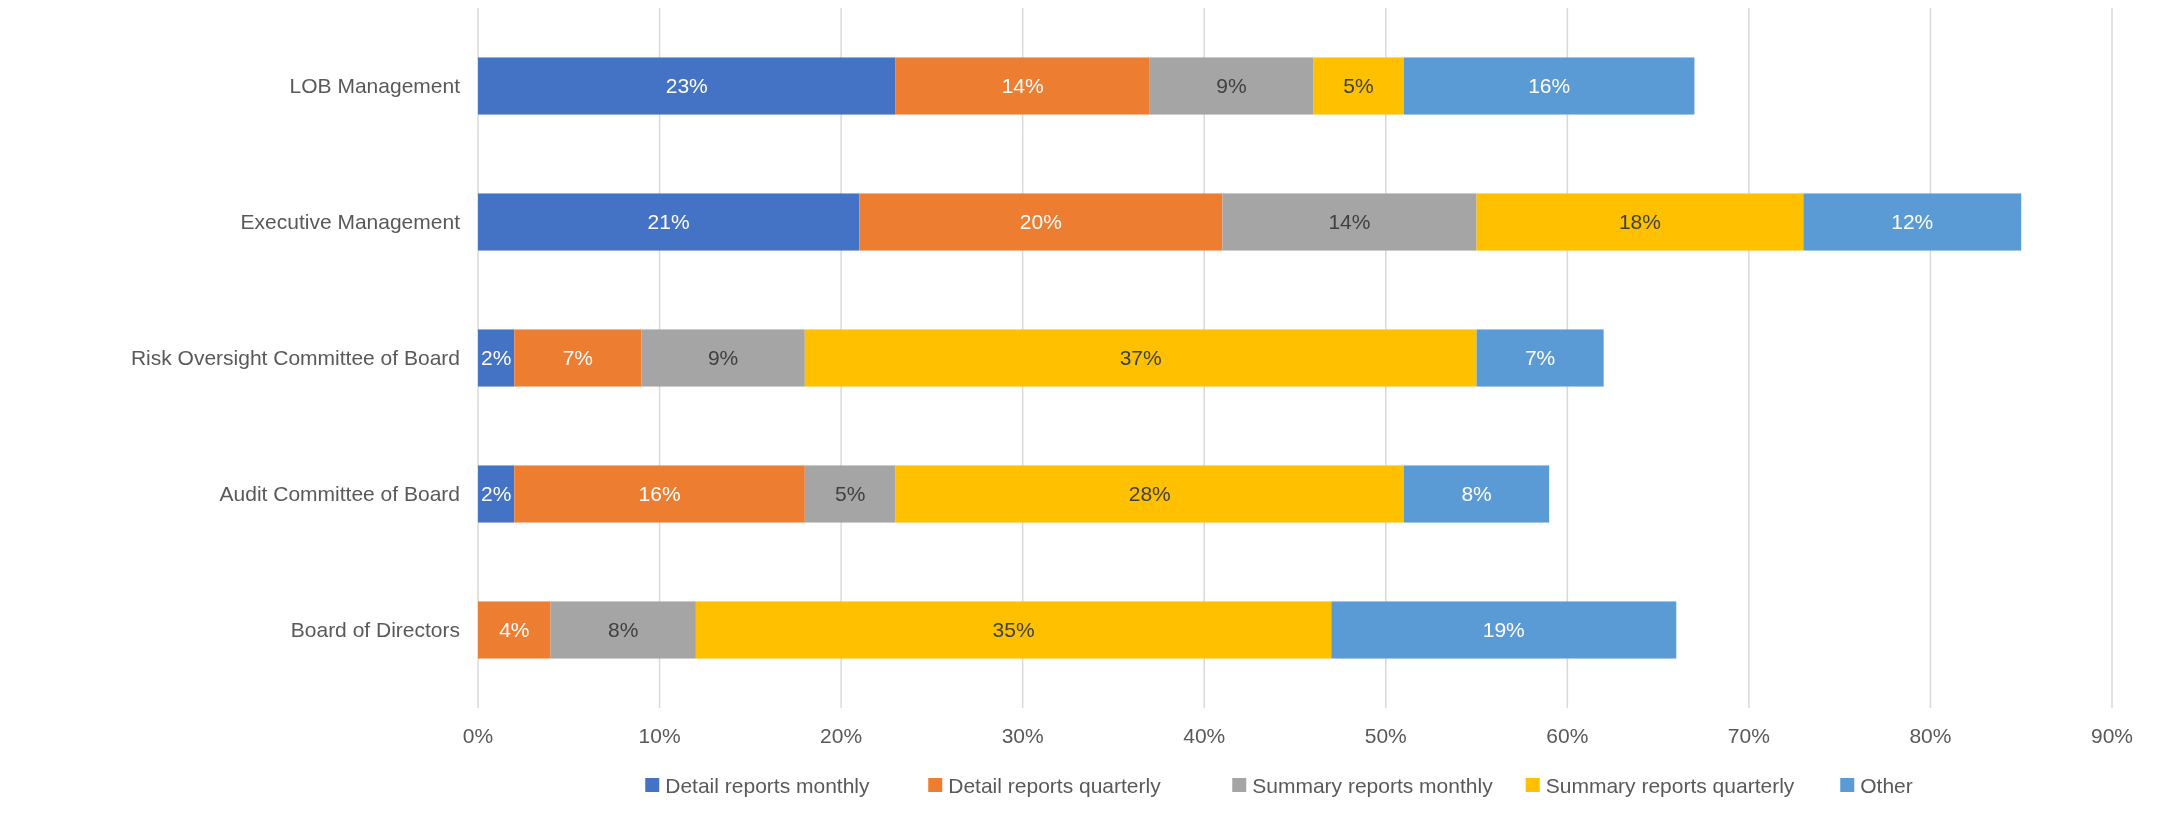 This screenshot has height=817, width=2160. I want to click on data-label: 19%, so click(1503, 630).